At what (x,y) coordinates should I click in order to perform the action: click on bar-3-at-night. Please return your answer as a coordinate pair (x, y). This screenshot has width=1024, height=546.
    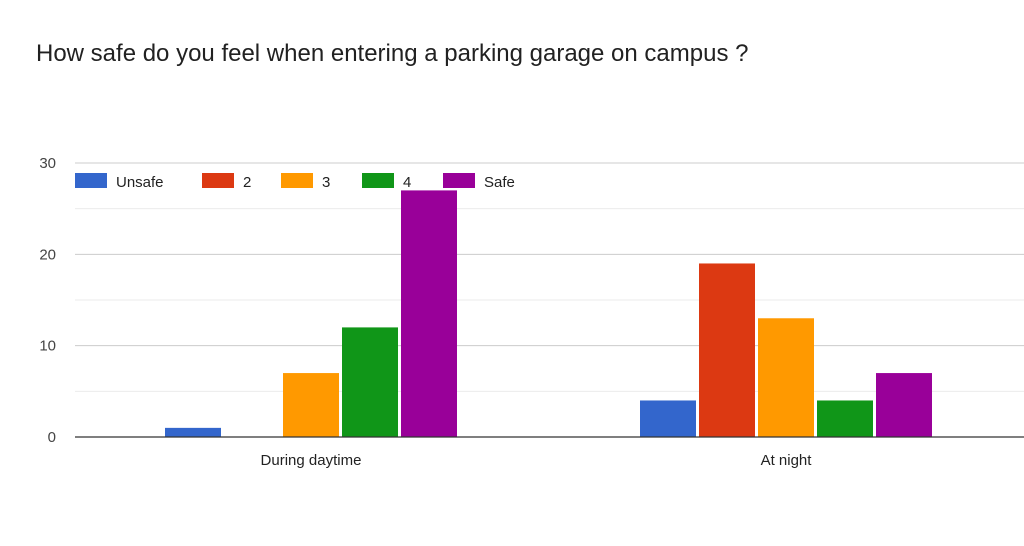
    Looking at the image, I should click on (786, 377).